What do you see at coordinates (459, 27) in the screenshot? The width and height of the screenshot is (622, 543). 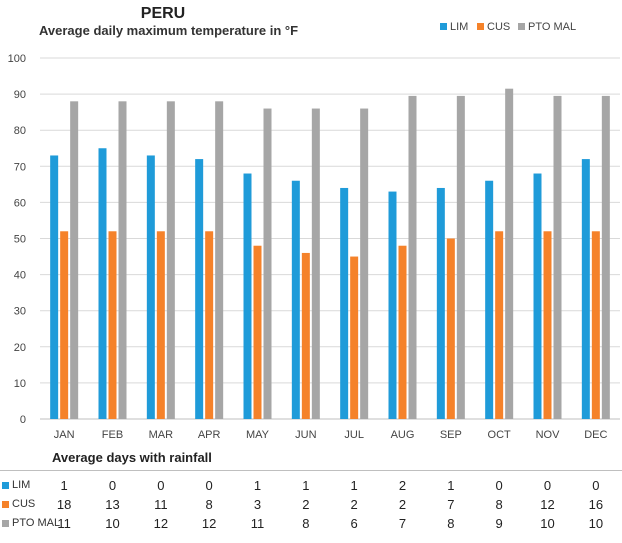 I see `legend-label: LIM` at bounding box center [459, 27].